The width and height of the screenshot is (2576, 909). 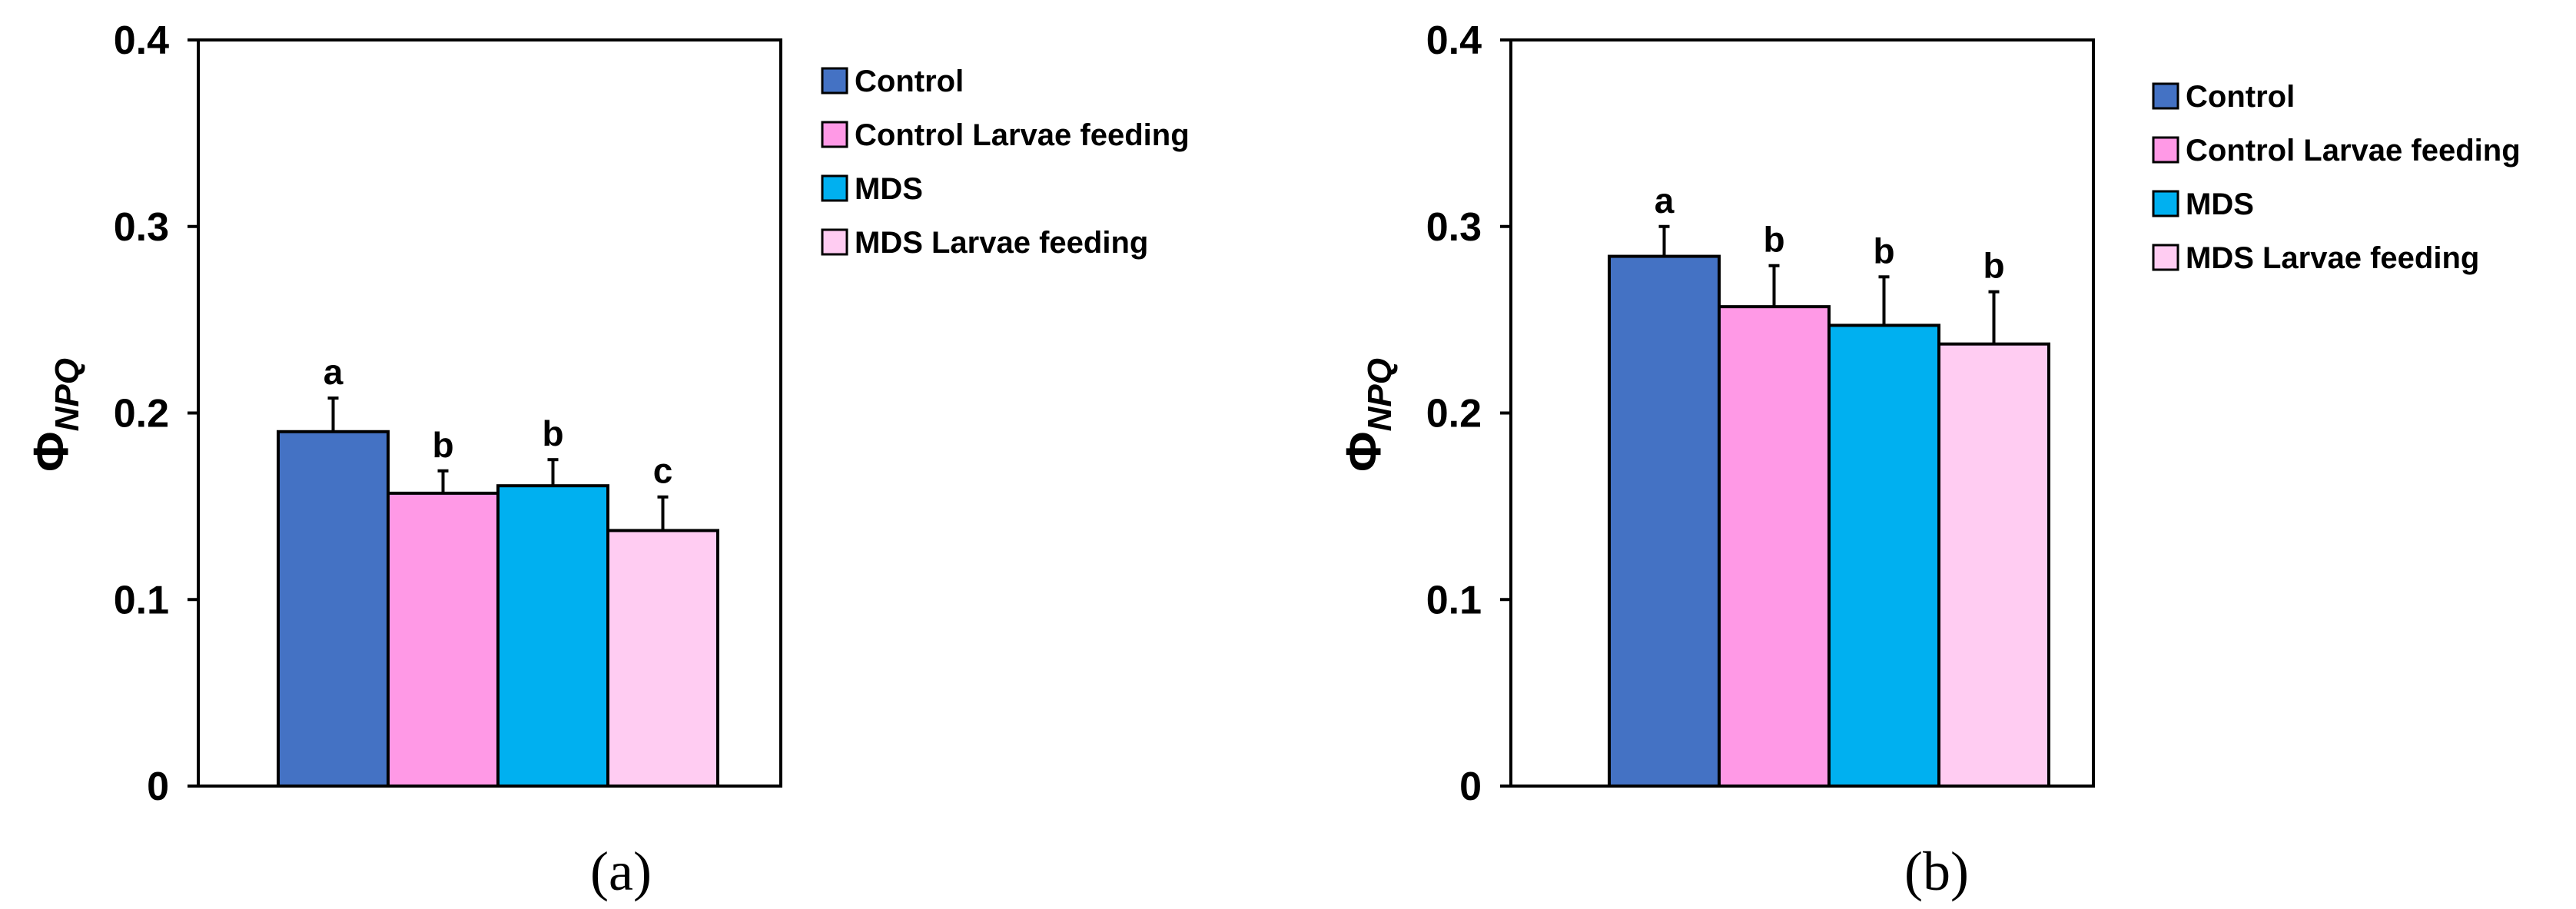 I want to click on significance-labels: a b b b, so click(x=1830, y=233).